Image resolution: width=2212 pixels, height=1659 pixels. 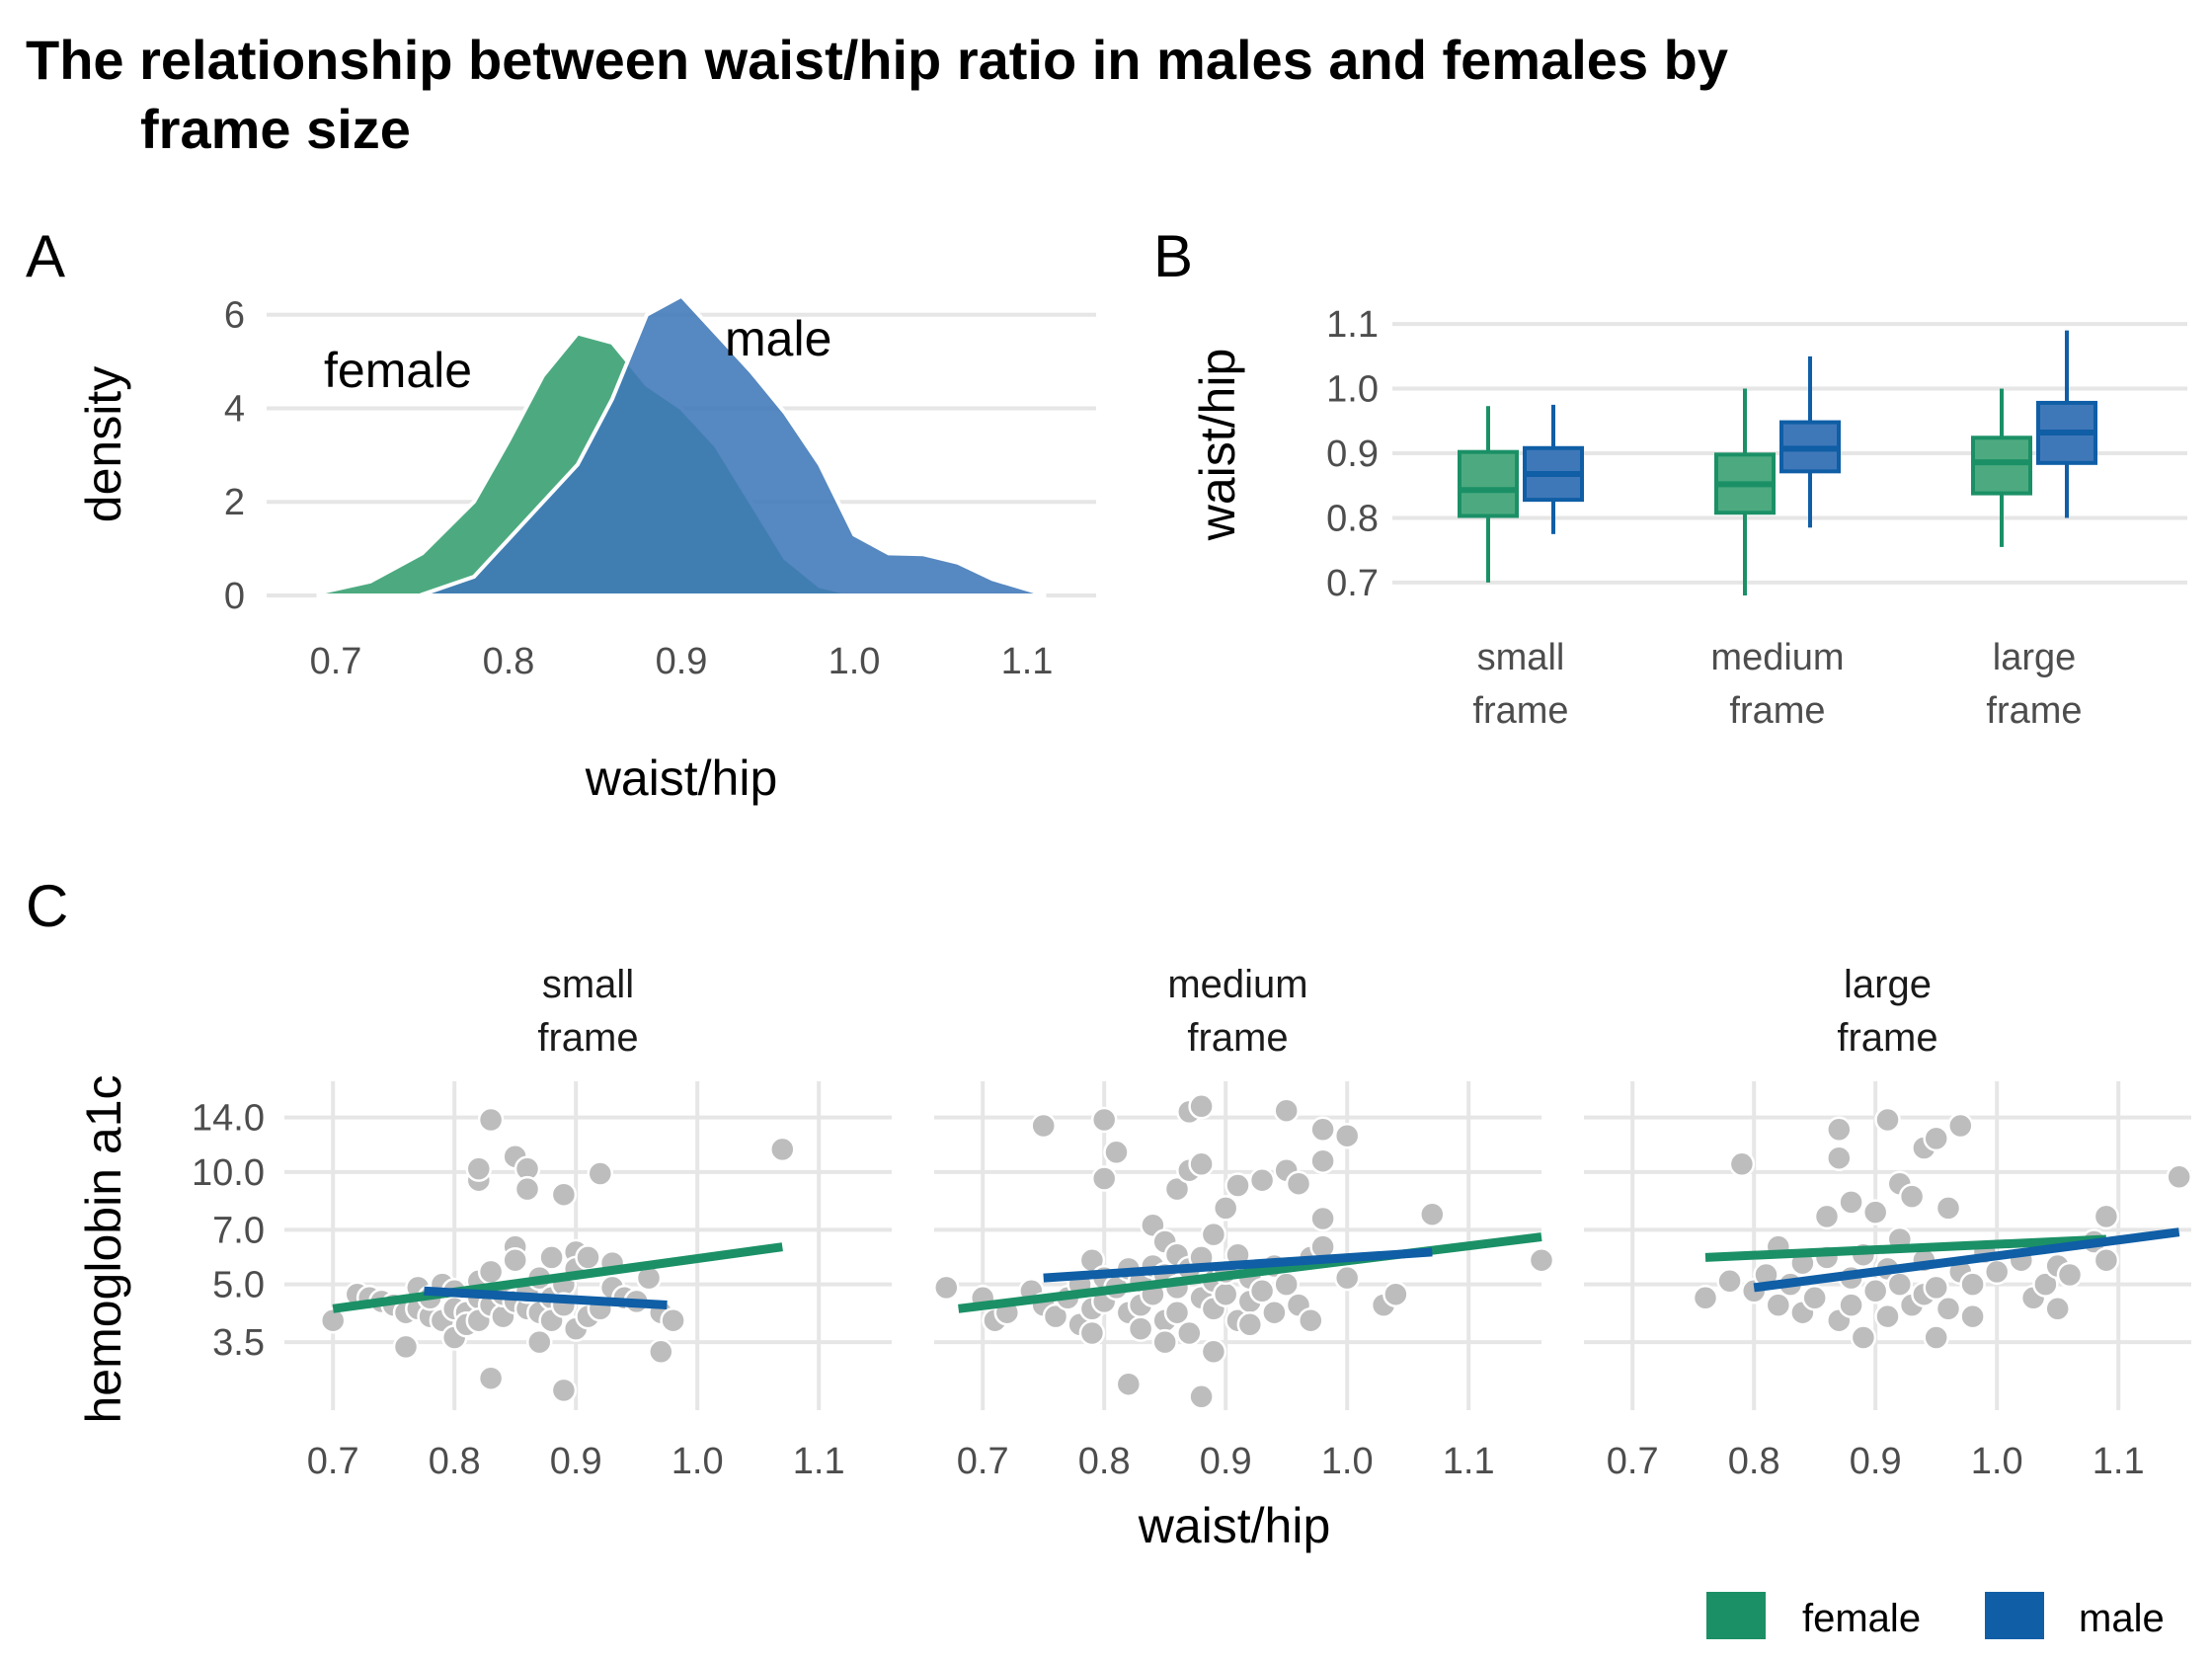 What do you see at coordinates (1226, 1461) in the screenshot?
I see `panel-c-xtick-label: 0.9` at bounding box center [1226, 1461].